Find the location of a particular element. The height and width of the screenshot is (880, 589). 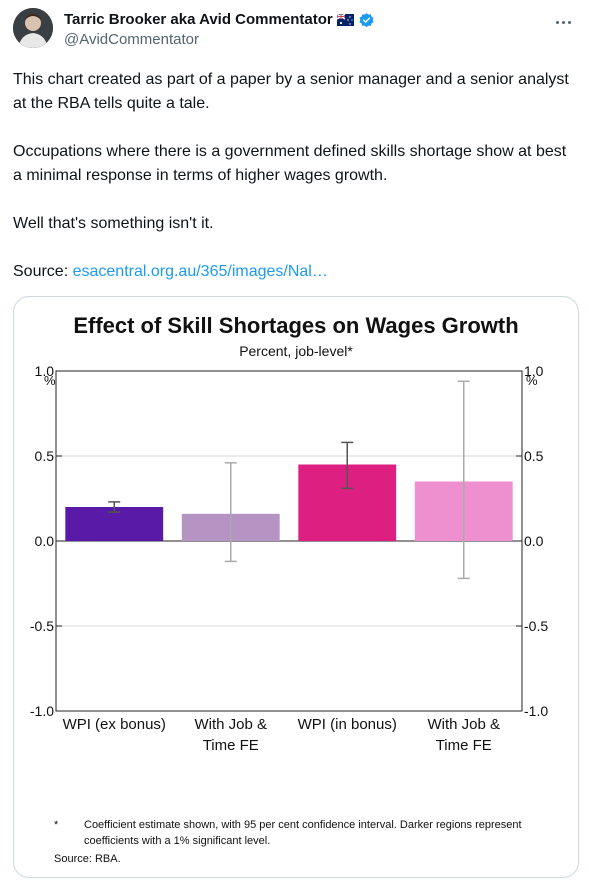

y-tick-label-right: 1.0 is located at coordinates (534, 371).